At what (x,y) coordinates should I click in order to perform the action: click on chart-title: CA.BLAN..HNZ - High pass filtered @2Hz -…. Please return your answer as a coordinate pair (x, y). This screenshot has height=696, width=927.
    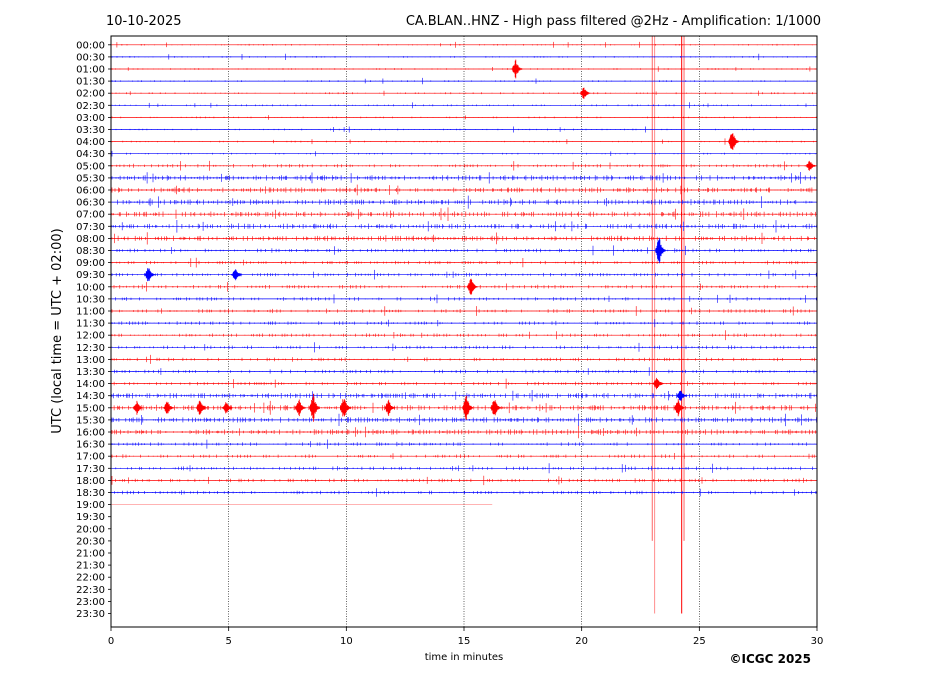
    Looking at the image, I should click on (613, 21).